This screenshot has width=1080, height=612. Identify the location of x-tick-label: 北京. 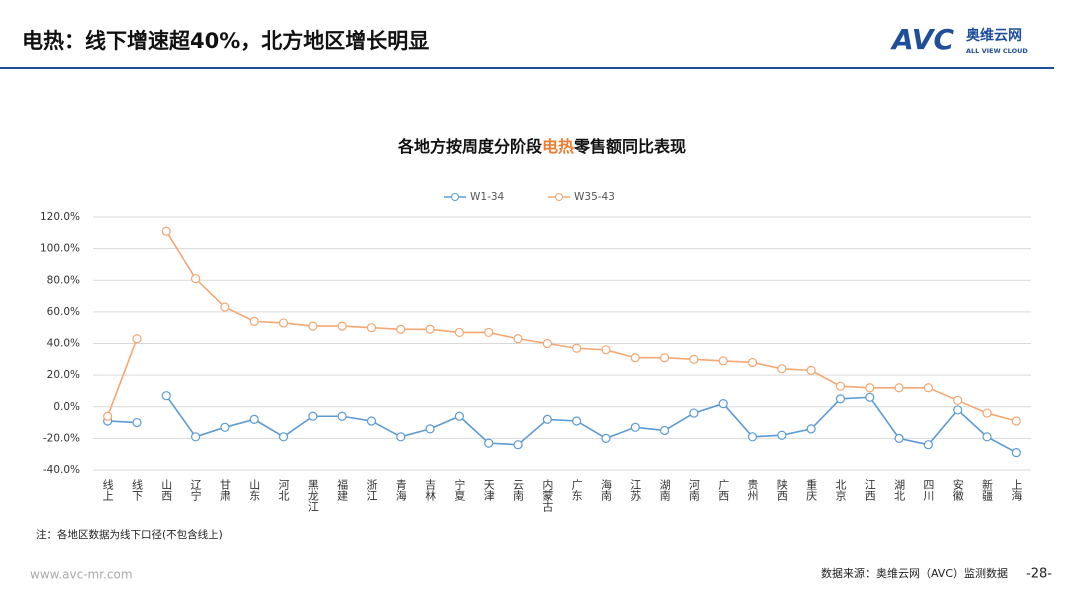
(840, 490).